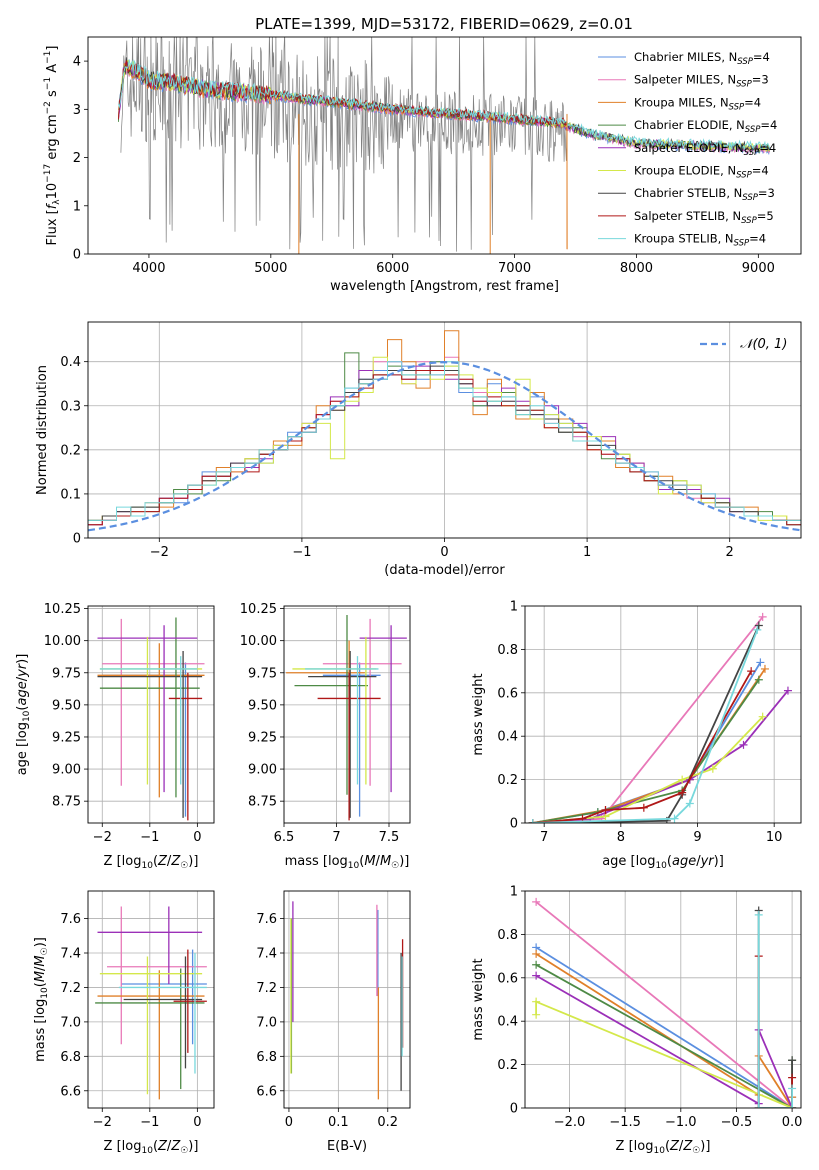 This screenshot has width=819, height=1170. What do you see at coordinates (347, 1146) in the screenshot?
I see `x-axis-label: E(B-V)` at bounding box center [347, 1146].